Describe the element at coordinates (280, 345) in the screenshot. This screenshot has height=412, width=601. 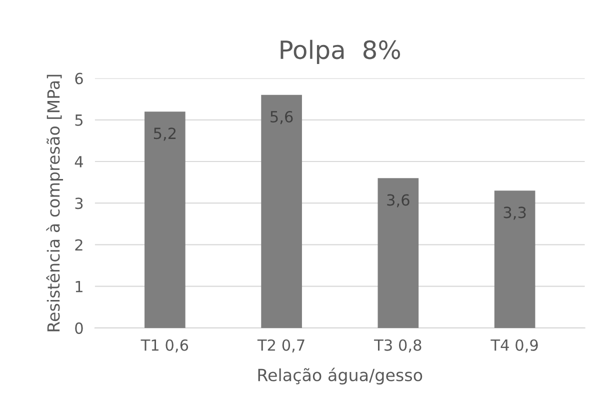
I see `x-tick-label: T2 0,7` at that location.